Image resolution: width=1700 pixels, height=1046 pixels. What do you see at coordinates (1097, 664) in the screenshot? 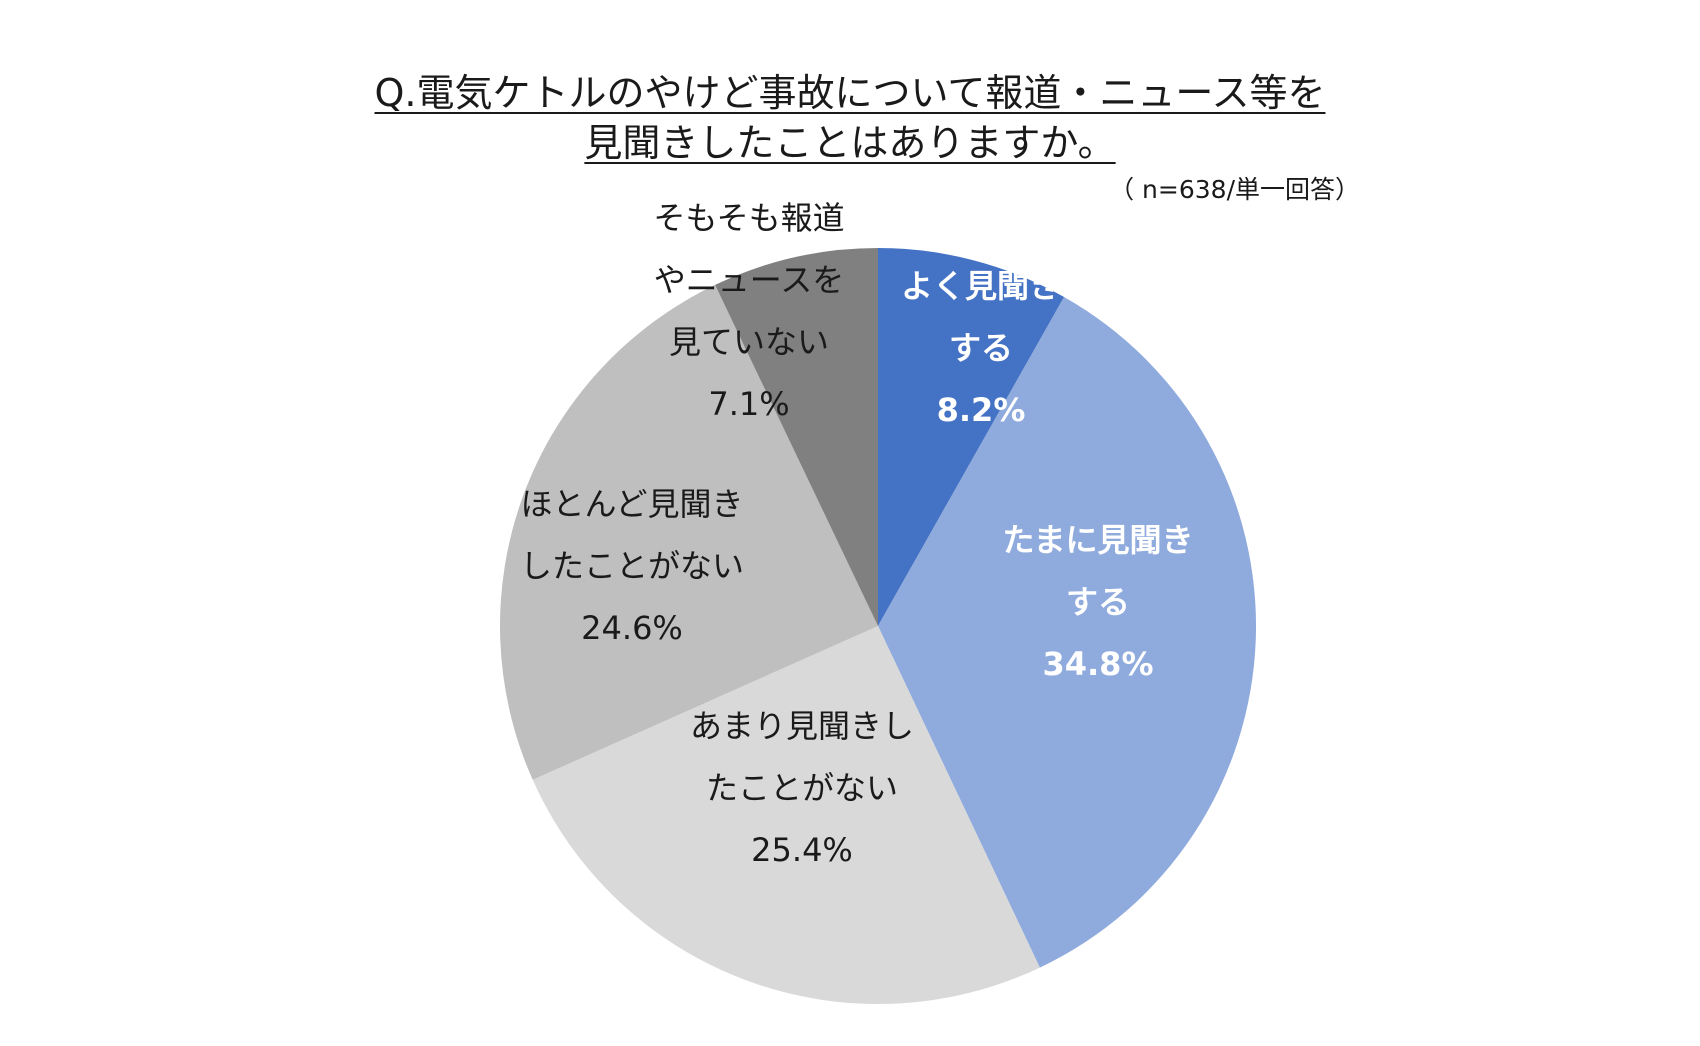
I see `slice-value-label: 34.8%` at bounding box center [1097, 664].